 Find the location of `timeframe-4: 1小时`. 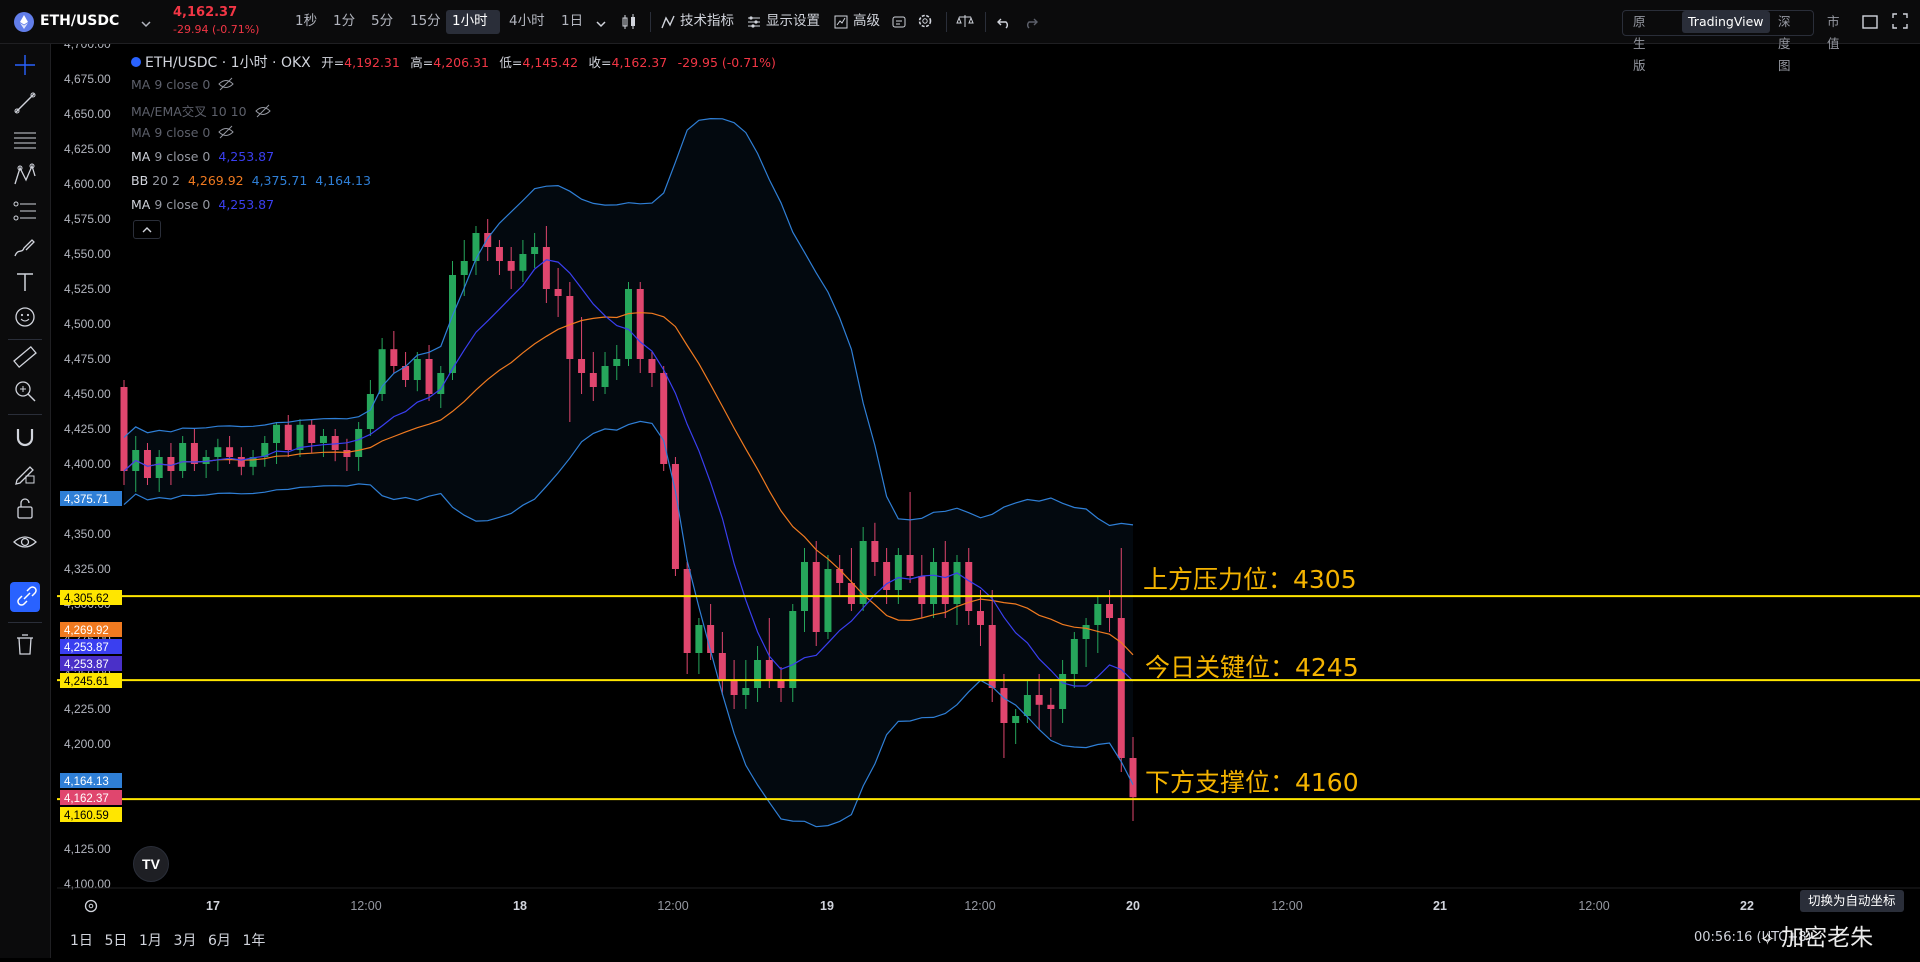

timeframe-4: 1小时 is located at coordinates (470, 21).